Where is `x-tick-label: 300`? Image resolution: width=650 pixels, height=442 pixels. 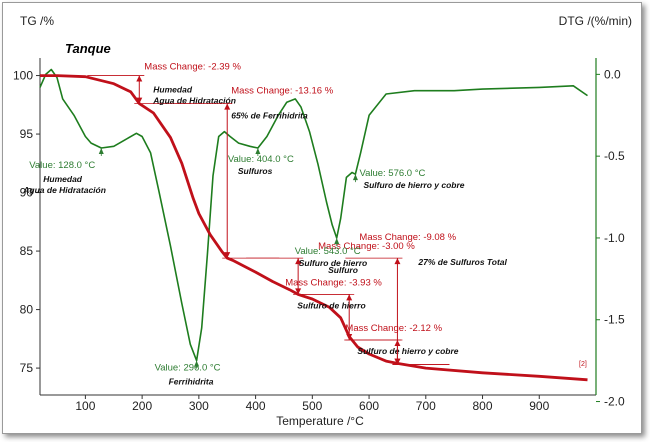
x-tick-label: 300 is located at coordinates (199, 406).